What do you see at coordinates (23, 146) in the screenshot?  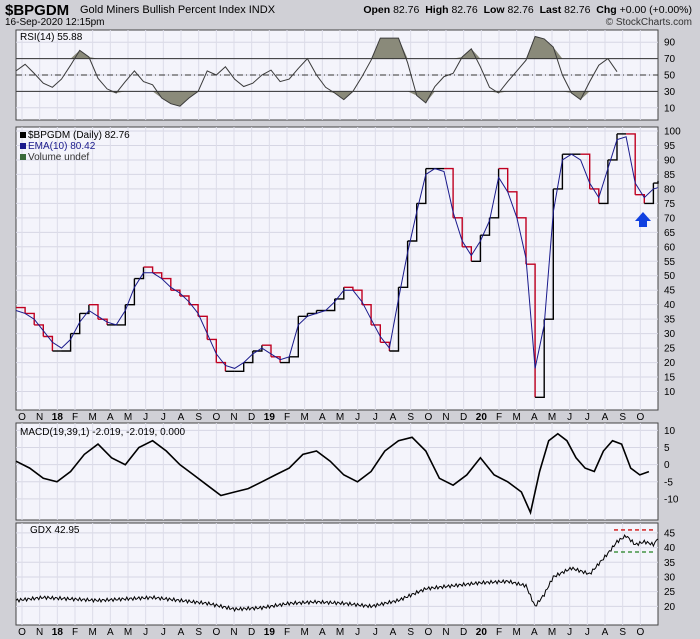 I see `ema-legend-swatch` at bounding box center [23, 146].